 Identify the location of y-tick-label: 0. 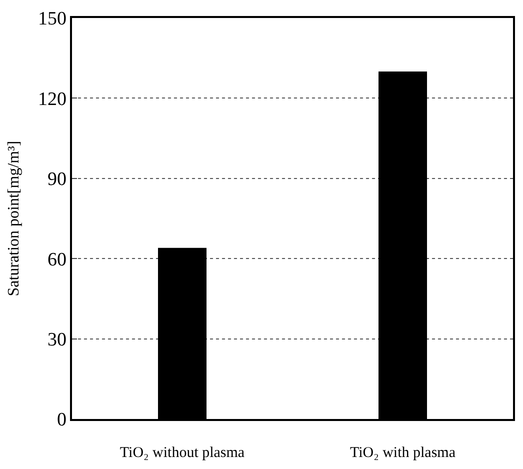
(61, 420).